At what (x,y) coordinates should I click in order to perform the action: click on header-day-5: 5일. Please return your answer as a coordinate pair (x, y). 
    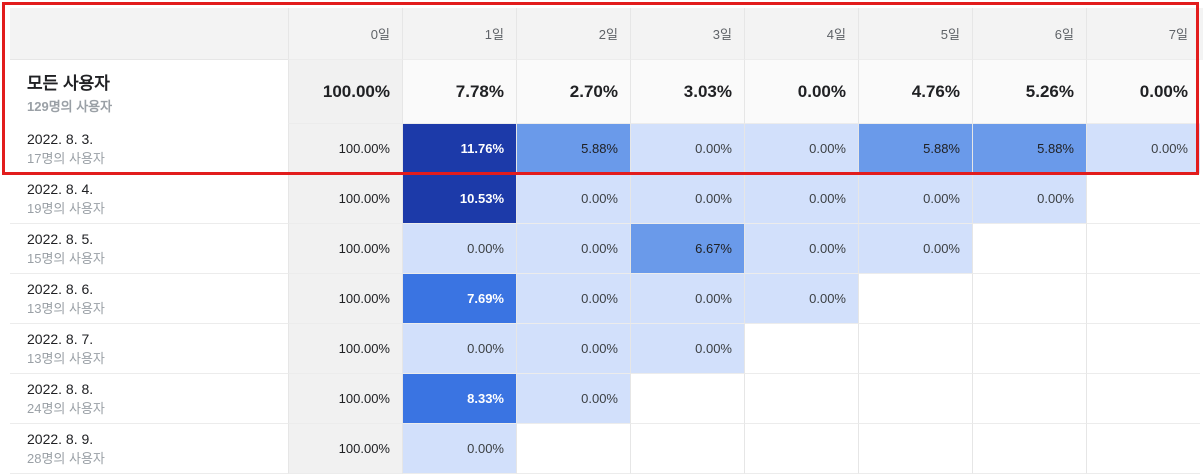
    Looking at the image, I should click on (915, 34).